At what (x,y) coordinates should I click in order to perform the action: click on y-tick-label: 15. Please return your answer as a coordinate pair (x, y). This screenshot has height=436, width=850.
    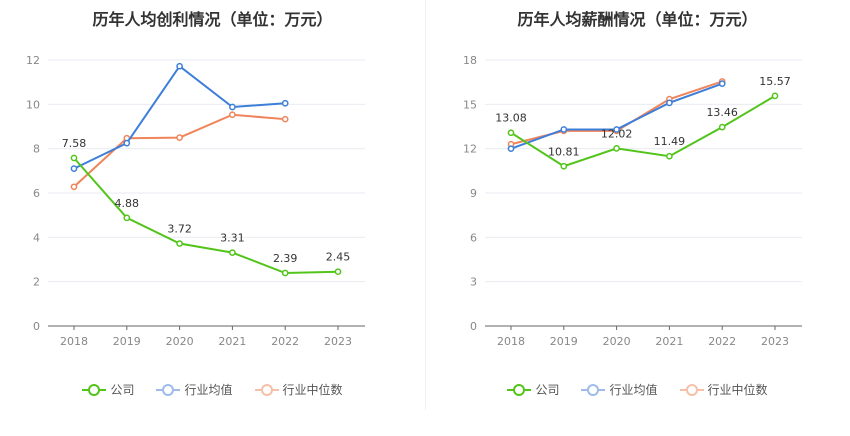
    Looking at the image, I should click on (470, 104).